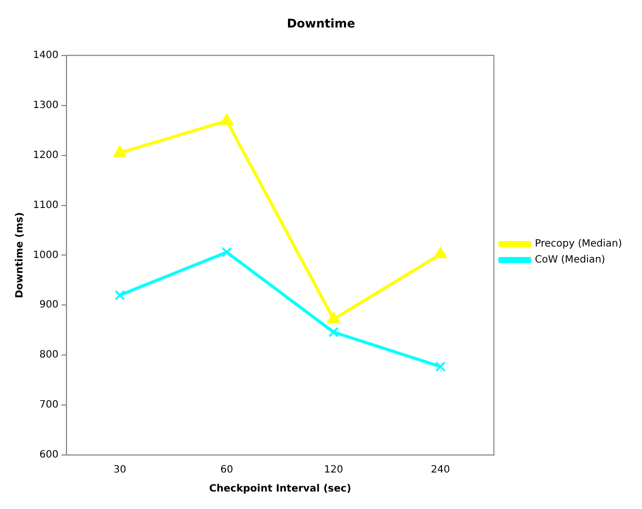 The width and height of the screenshot is (642, 509). What do you see at coordinates (570, 260) in the screenshot?
I see `legend-label: CoW (Median)` at bounding box center [570, 260].